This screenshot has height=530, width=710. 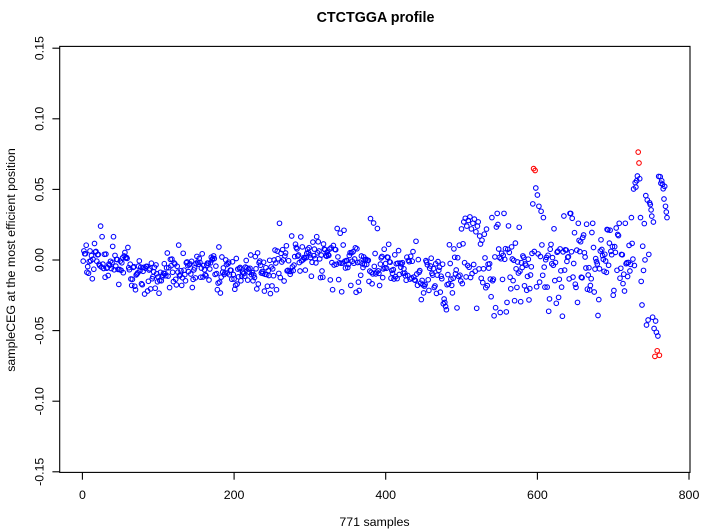 I want to click on svg-text: 0.00, so click(x=39, y=260).